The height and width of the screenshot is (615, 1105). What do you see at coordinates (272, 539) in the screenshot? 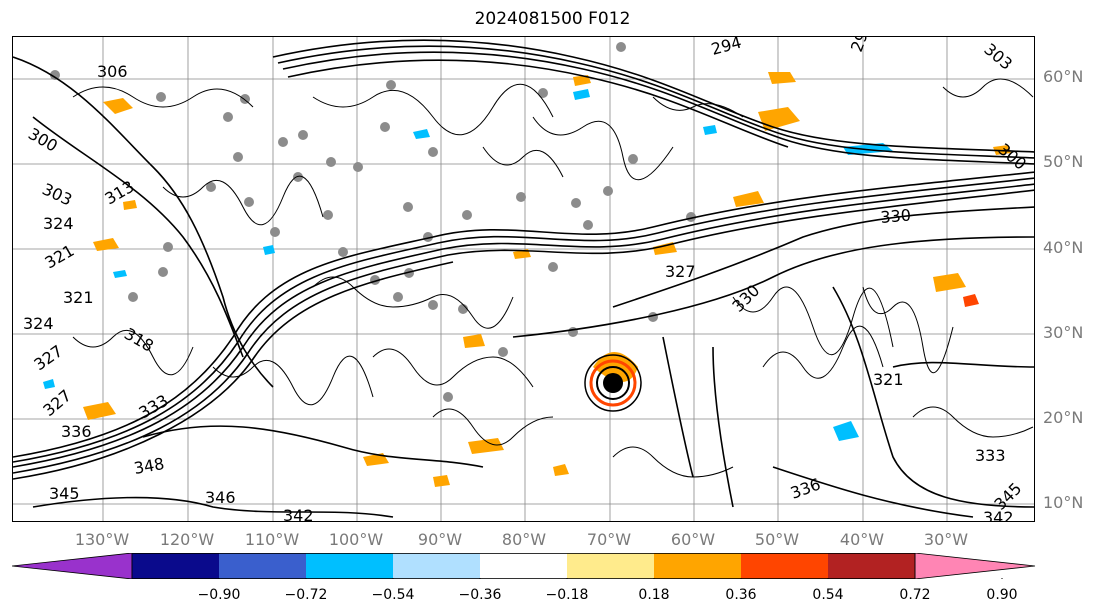
I see `lon-label-110: 110°W` at bounding box center [272, 539].